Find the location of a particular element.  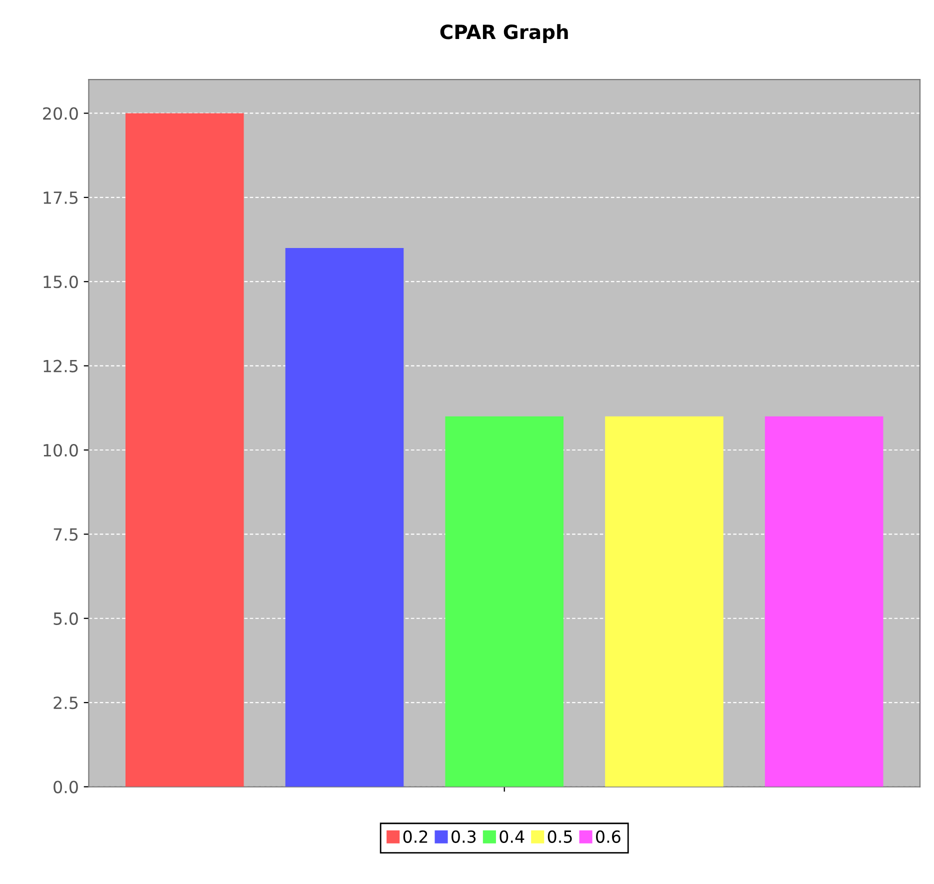

y-tick-label: 10.0 is located at coordinates (61, 450).